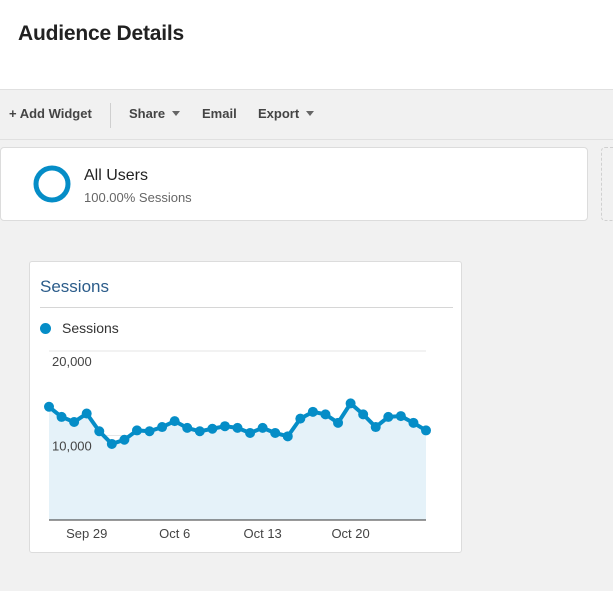 The image size is (613, 591). What do you see at coordinates (72, 361) in the screenshot?
I see `y-tick-label: 20,000` at bounding box center [72, 361].